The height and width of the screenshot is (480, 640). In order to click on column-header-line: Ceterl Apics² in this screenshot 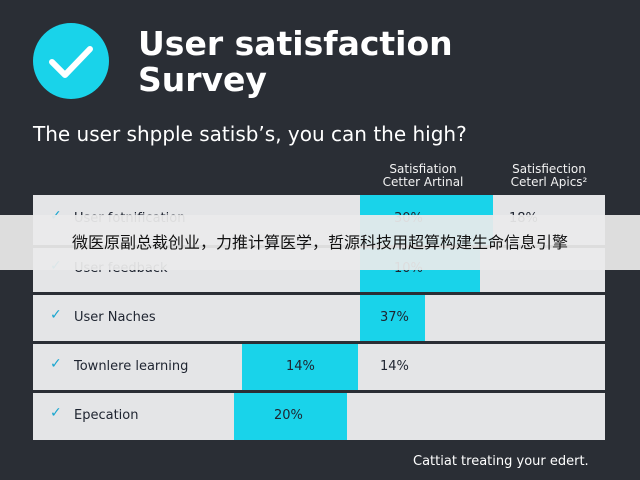, I will do `click(549, 182)`.